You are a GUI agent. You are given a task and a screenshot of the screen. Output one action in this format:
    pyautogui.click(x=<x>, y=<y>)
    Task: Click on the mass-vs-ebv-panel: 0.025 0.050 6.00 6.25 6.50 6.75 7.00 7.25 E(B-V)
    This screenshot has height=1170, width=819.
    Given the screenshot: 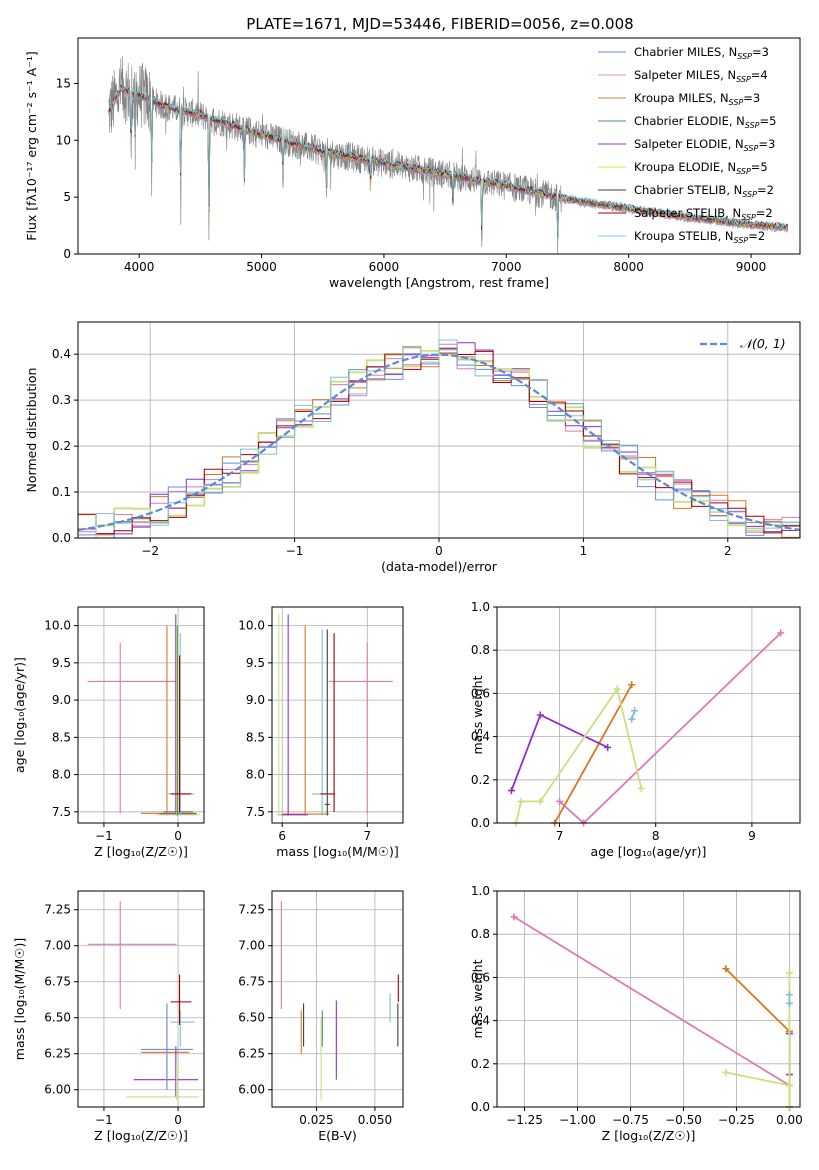 What is the action you would take?
    pyautogui.click(x=321, y=1016)
    